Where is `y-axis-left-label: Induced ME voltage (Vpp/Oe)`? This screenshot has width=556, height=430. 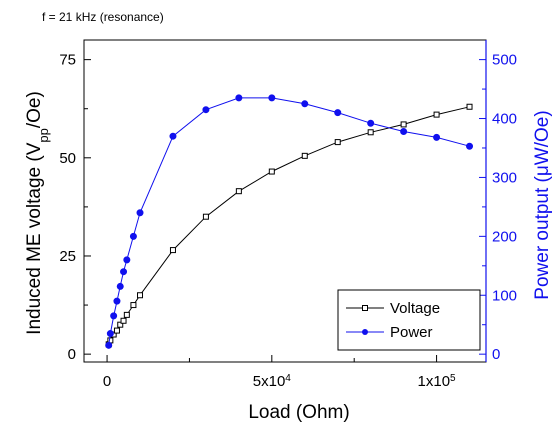
y-axis-left-label: Induced ME voltage (Vpp/Oe) is located at coordinates (37, 213).